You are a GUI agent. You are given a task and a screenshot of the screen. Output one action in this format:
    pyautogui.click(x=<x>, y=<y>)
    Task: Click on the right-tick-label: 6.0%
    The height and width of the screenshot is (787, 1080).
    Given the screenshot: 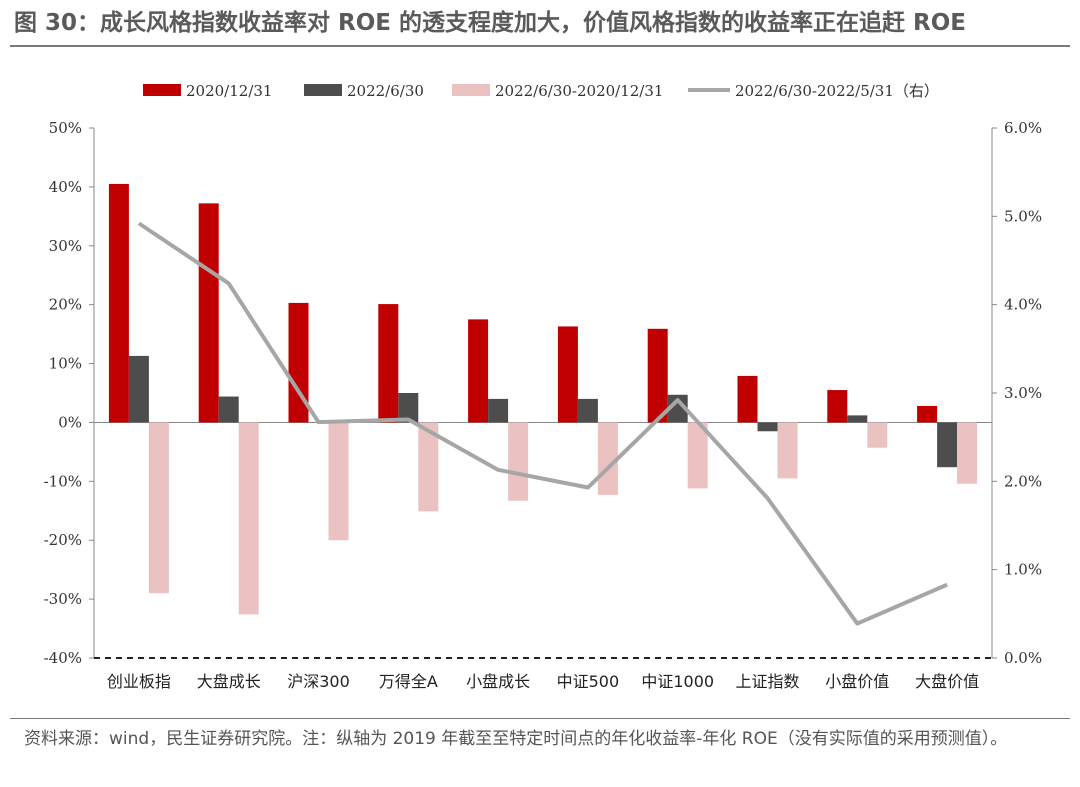 What is the action you would take?
    pyautogui.click(x=1023, y=128)
    